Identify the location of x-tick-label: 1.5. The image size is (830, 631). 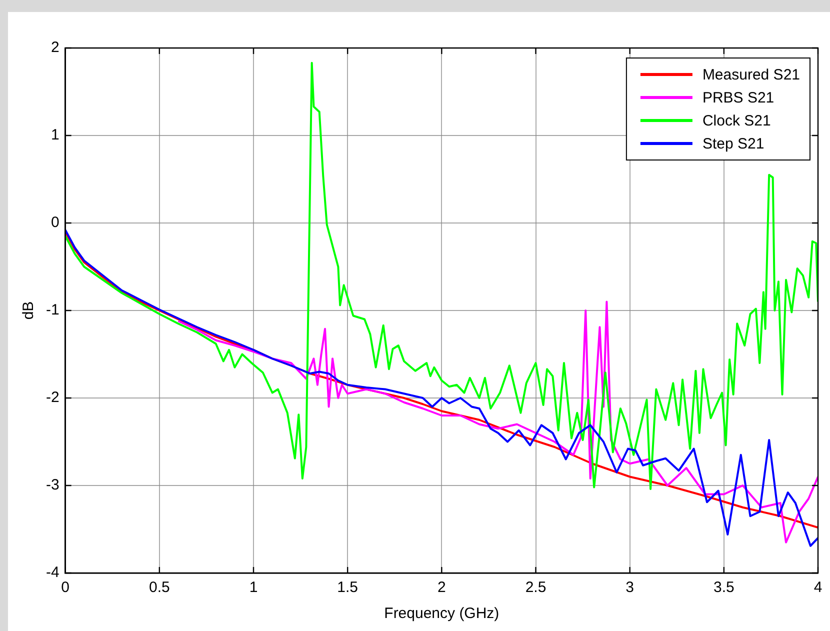
(347, 587).